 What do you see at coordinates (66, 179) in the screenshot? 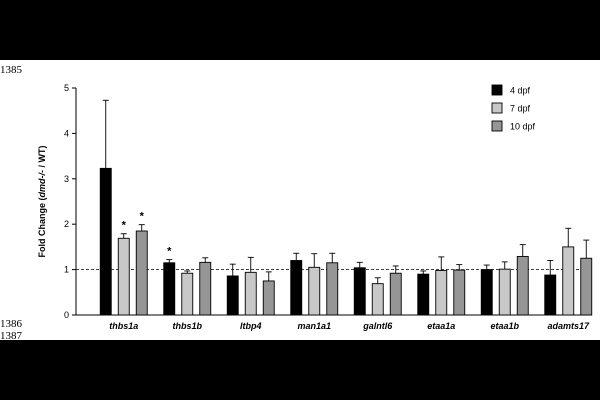
I see `y-tick-label: 3` at bounding box center [66, 179].